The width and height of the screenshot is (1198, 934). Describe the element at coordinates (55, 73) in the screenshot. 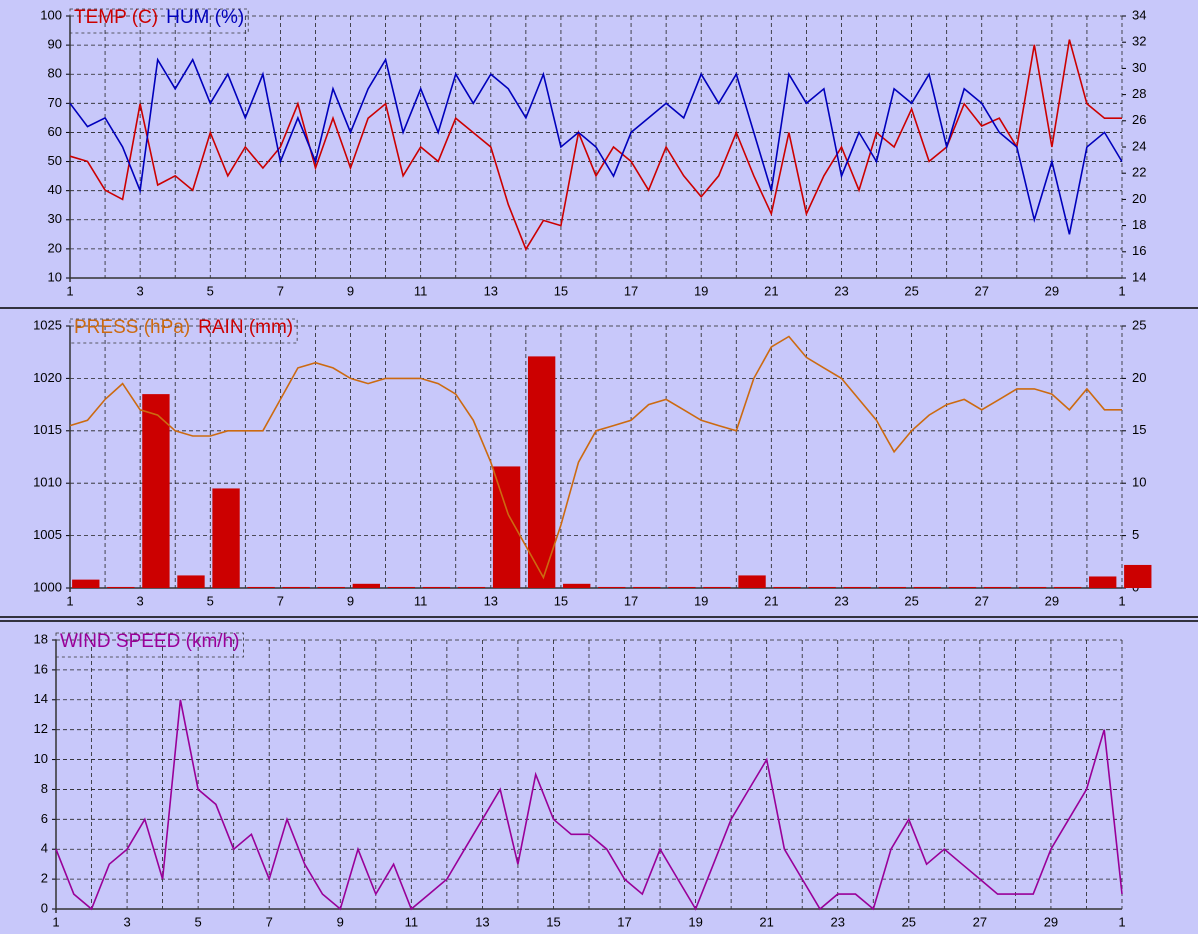

I see `y-tick-label: 80` at that location.